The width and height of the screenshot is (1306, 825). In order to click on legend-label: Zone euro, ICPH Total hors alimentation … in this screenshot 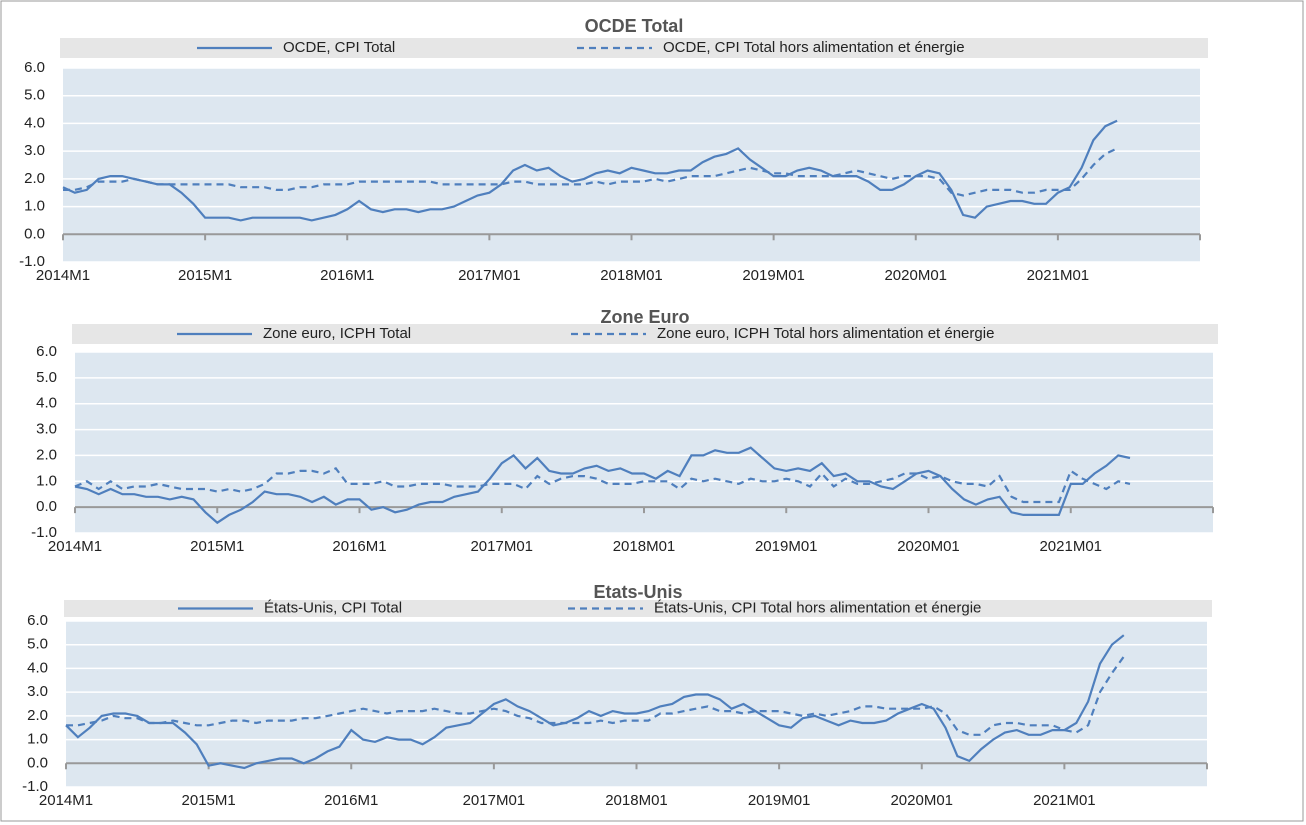, I will do `click(825, 333)`.